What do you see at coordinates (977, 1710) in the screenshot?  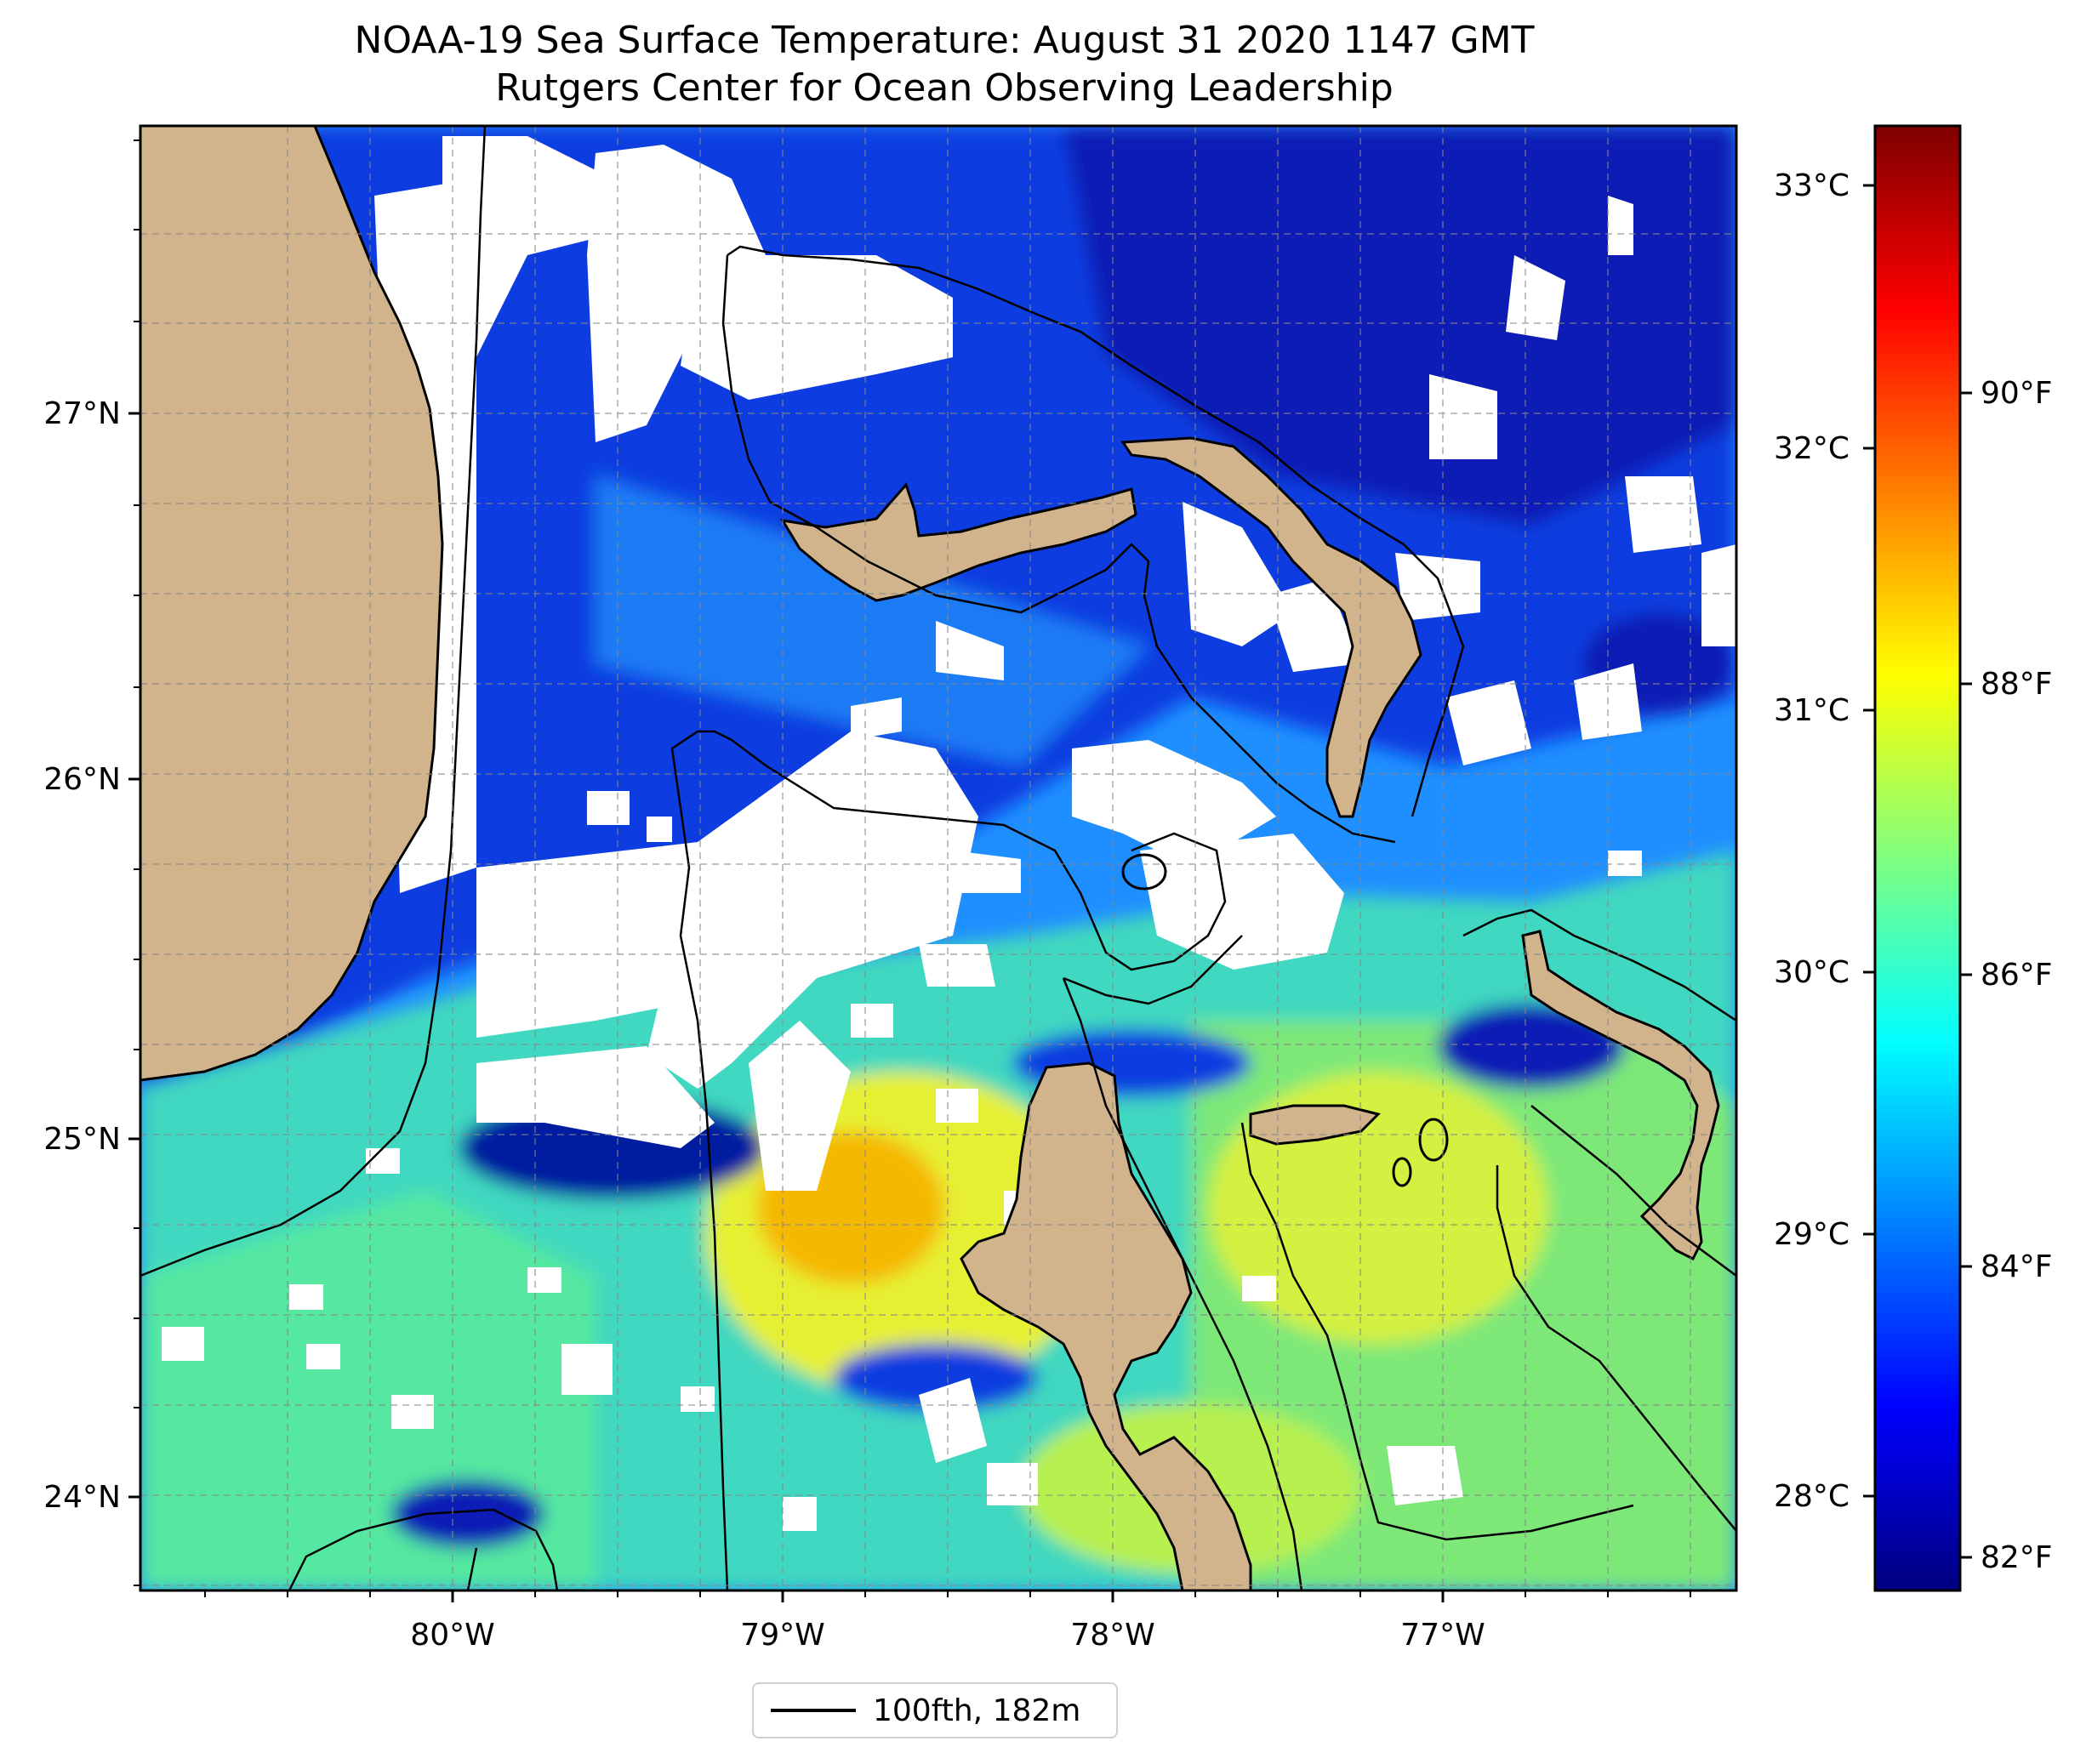 I see `legend-label: 100fth, 182m` at bounding box center [977, 1710].